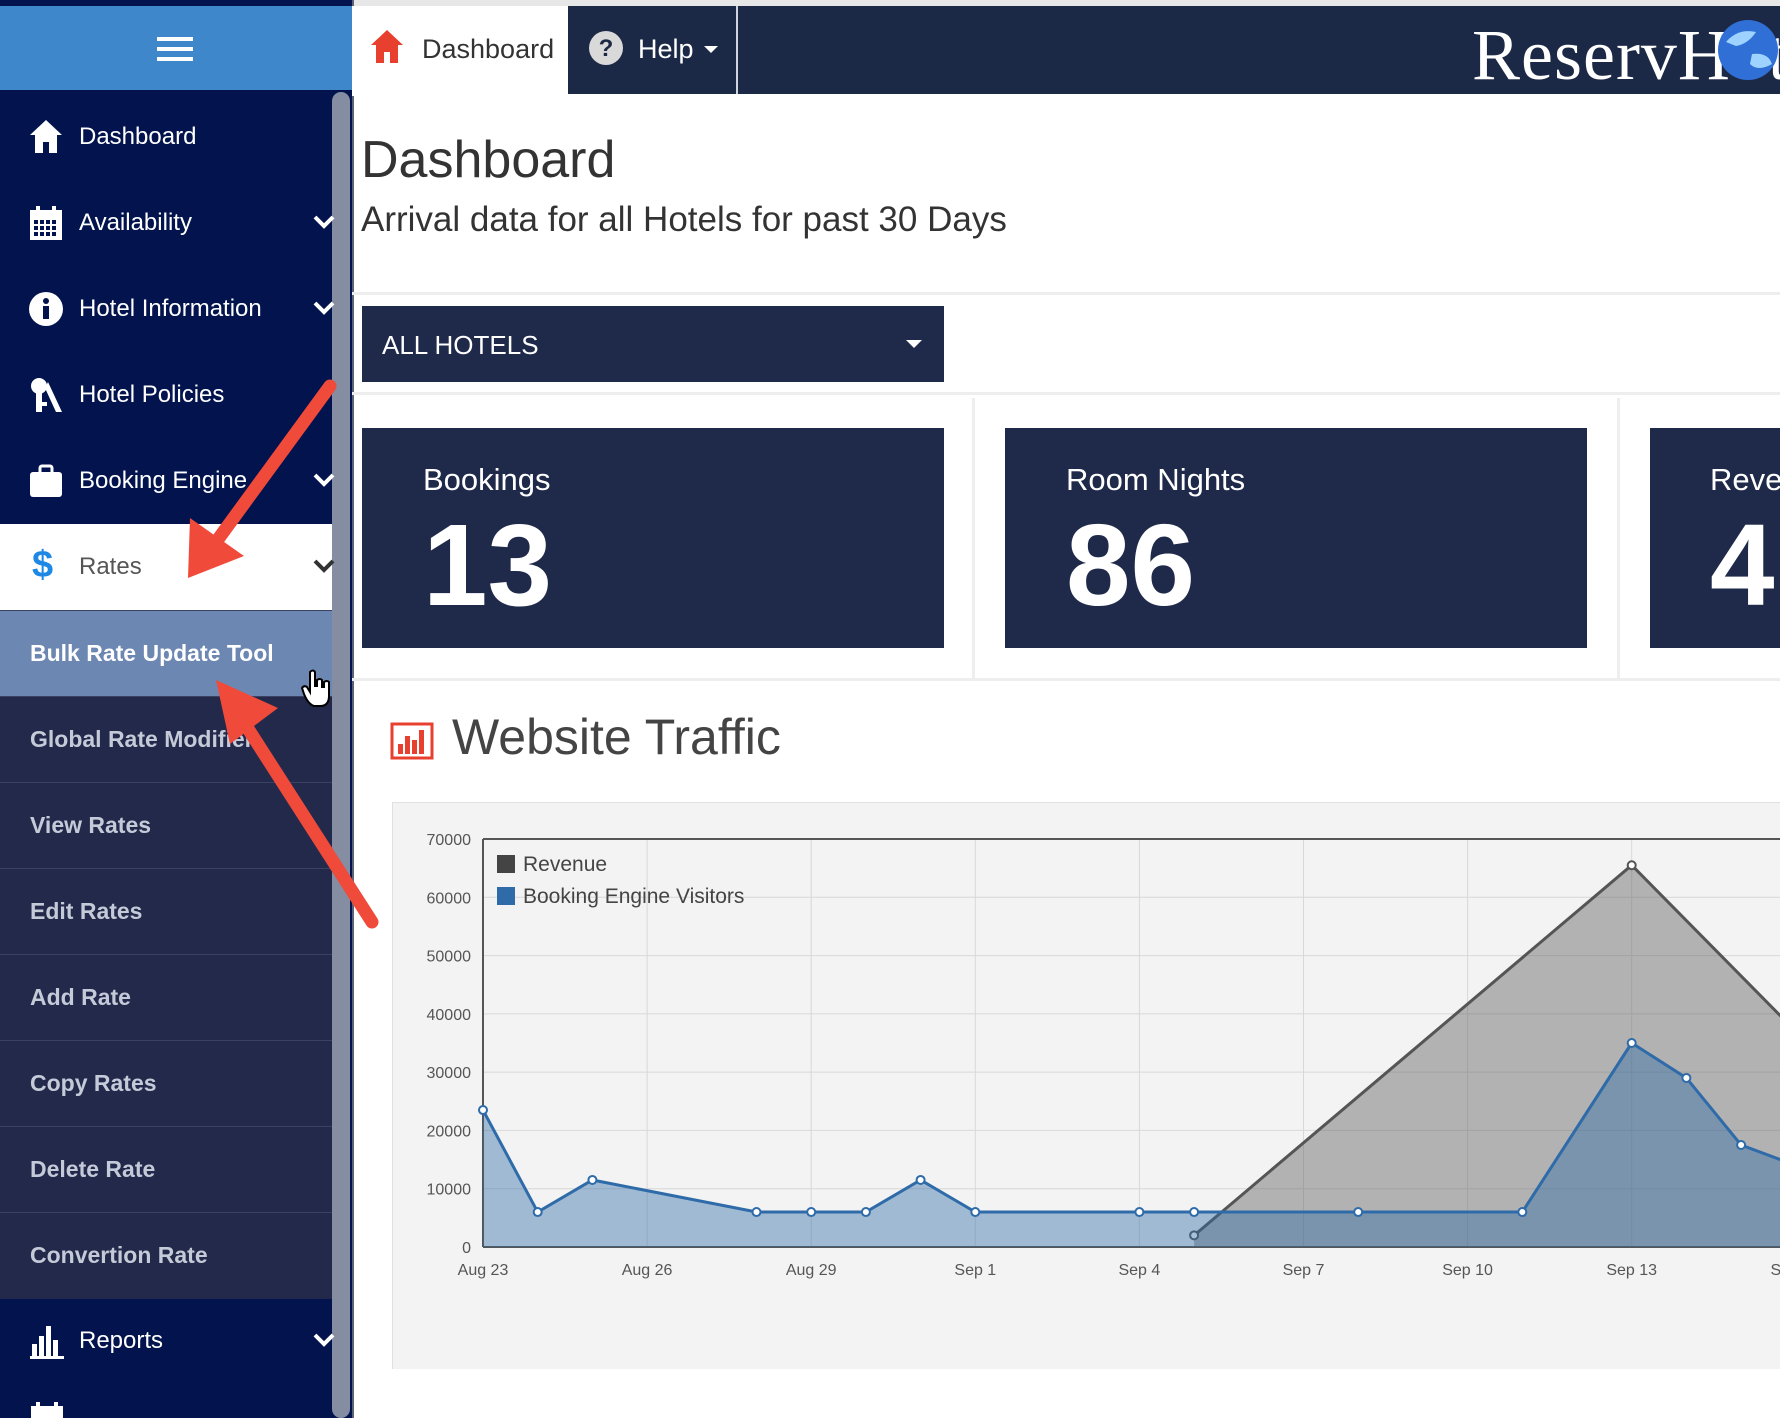  I want to click on sidebar-item-reports: Reports, so click(167, 1341).